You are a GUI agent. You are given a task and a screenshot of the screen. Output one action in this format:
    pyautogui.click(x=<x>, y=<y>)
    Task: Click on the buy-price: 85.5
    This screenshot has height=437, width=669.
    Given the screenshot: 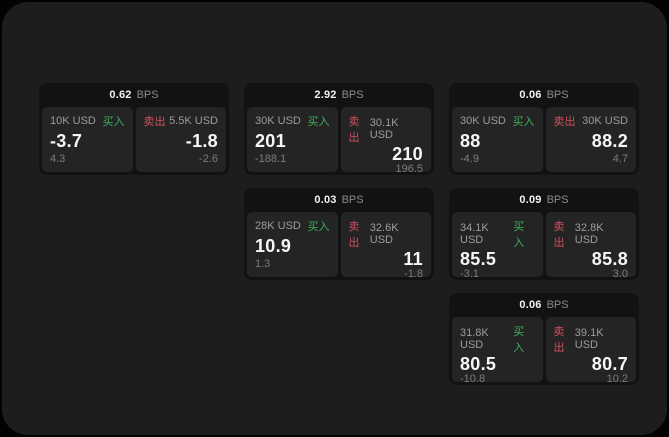 What is the action you would take?
    pyautogui.click(x=478, y=259)
    